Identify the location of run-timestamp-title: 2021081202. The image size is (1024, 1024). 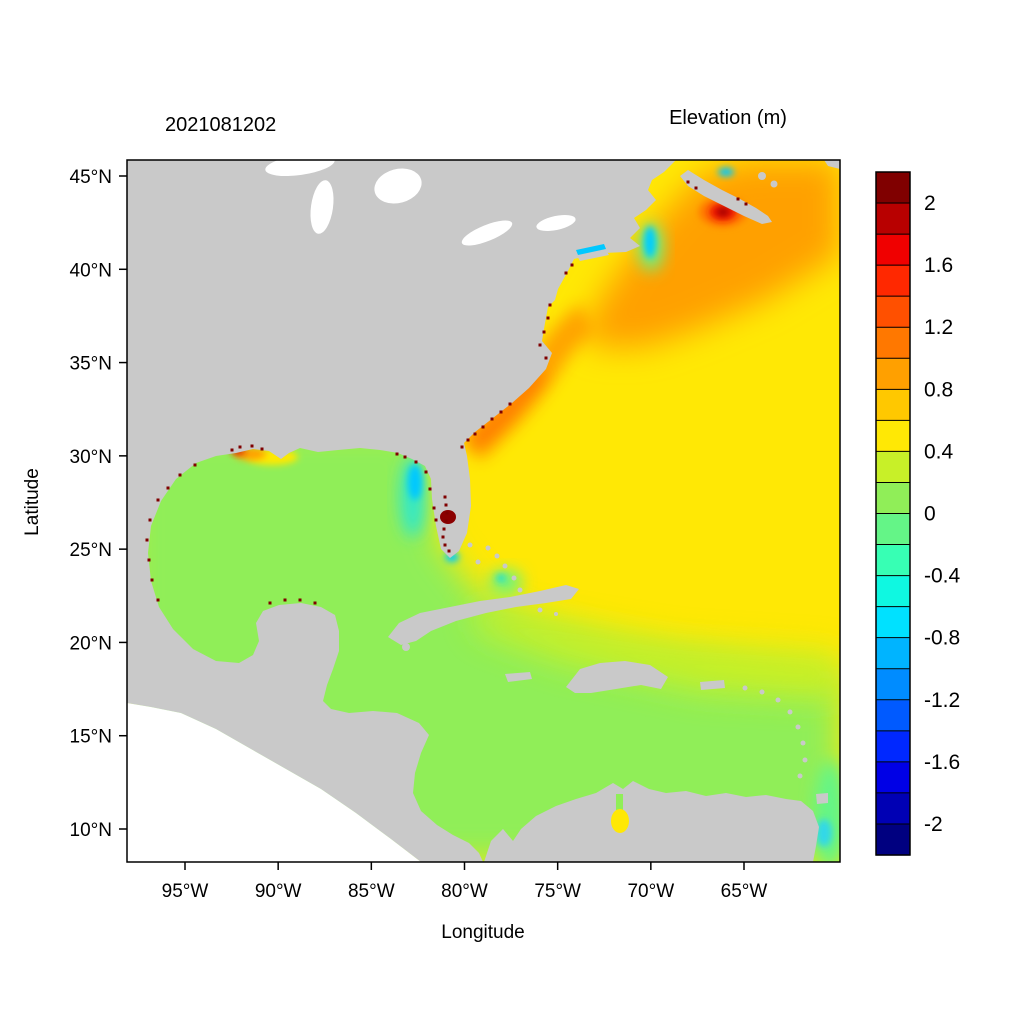
(220, 125).